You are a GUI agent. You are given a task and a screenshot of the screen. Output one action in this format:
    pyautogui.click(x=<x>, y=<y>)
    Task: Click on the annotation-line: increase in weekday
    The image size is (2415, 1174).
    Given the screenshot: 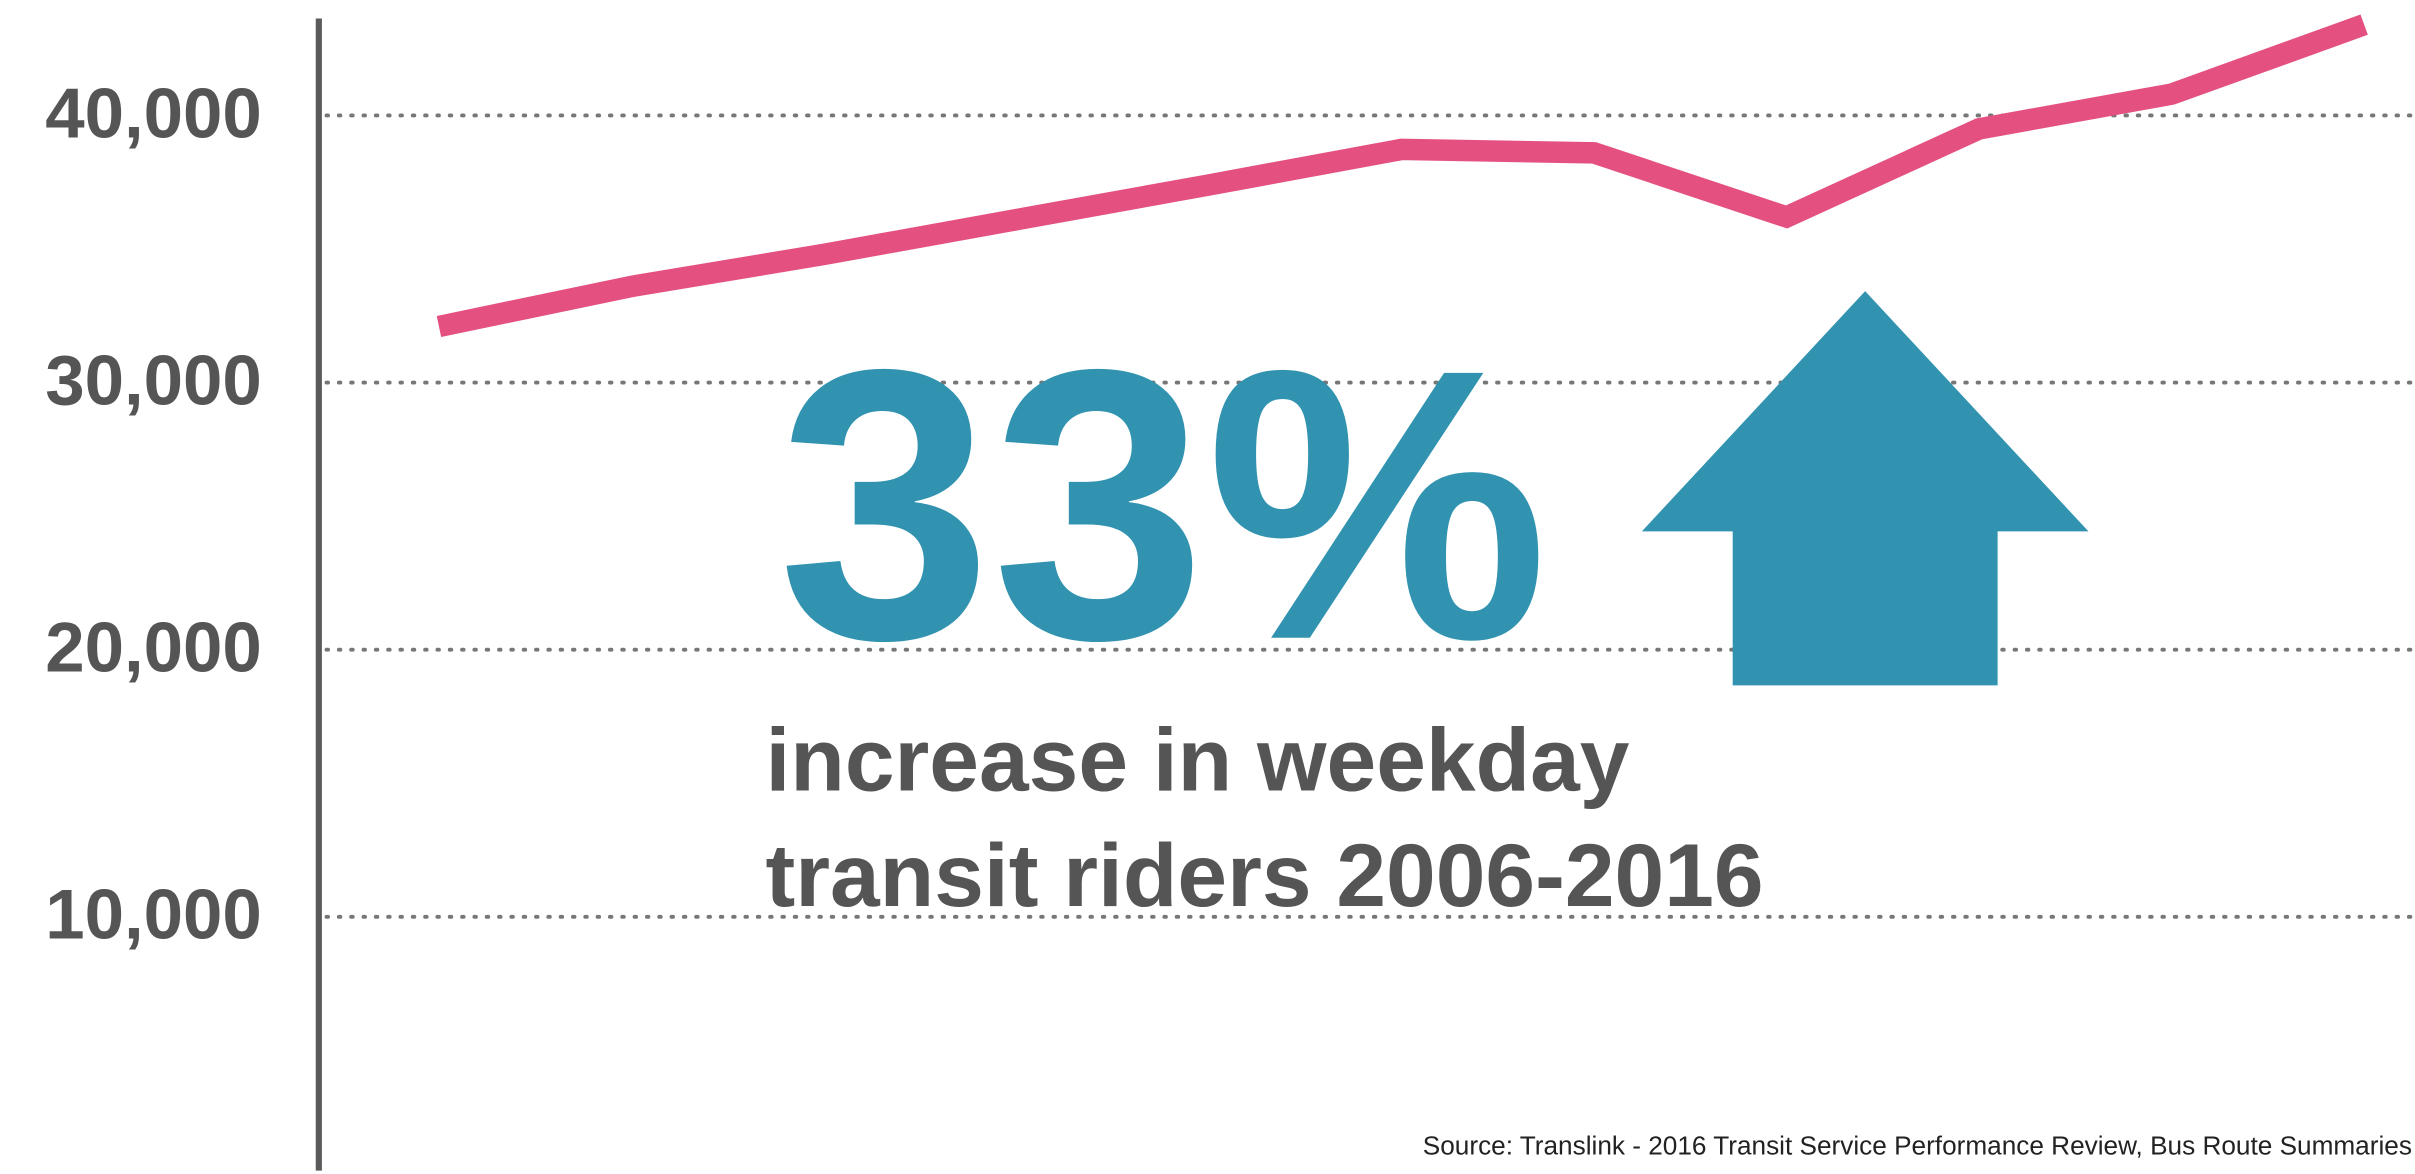 What is the action you would take?
    pyautogui.click(x=1197, y=760)
    